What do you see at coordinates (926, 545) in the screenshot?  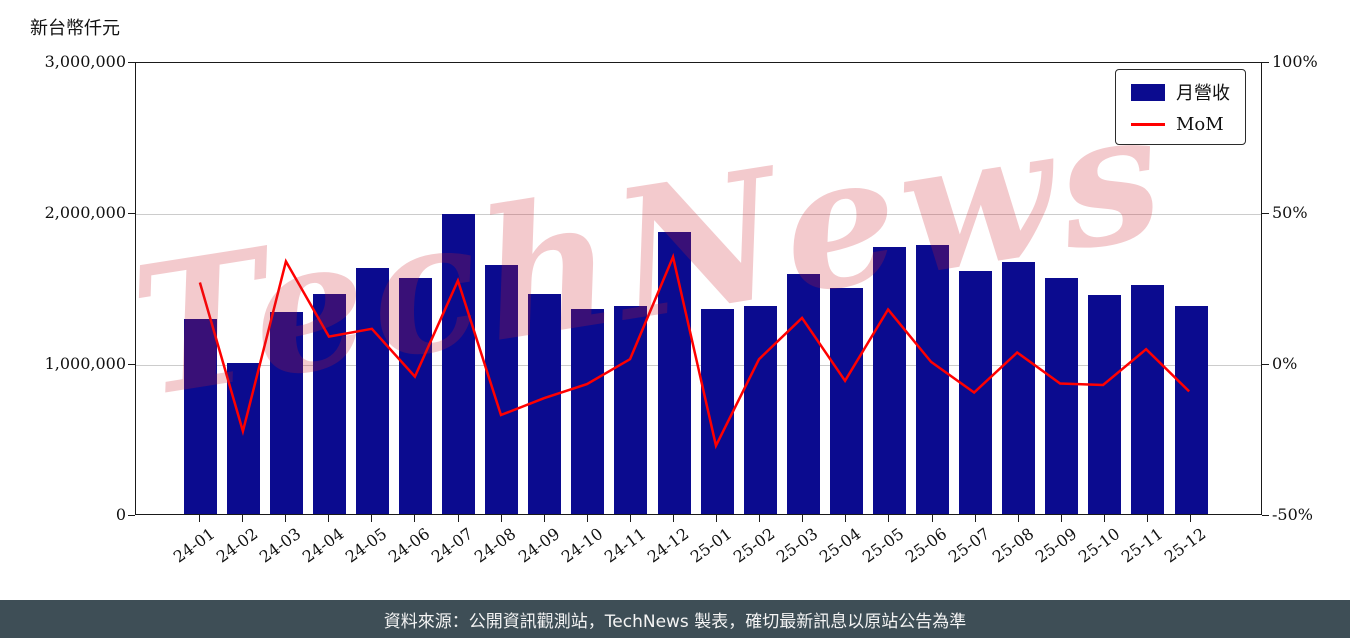 I see `x-tick-label-25-06: 25-06` at bounding box center [926, 545].